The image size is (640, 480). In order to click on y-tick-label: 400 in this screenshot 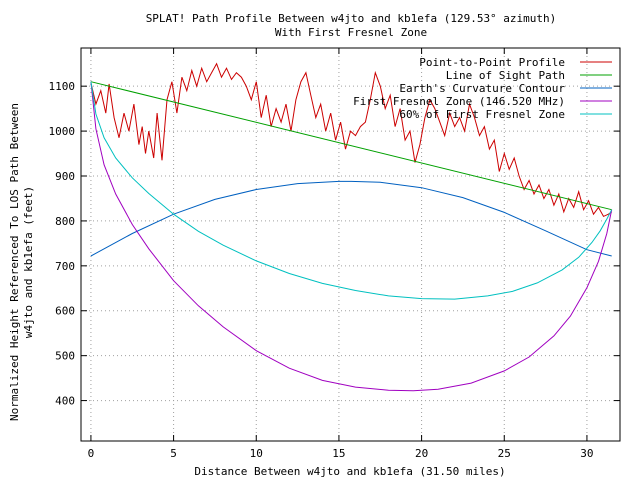, I will do `click(65, 401)`.